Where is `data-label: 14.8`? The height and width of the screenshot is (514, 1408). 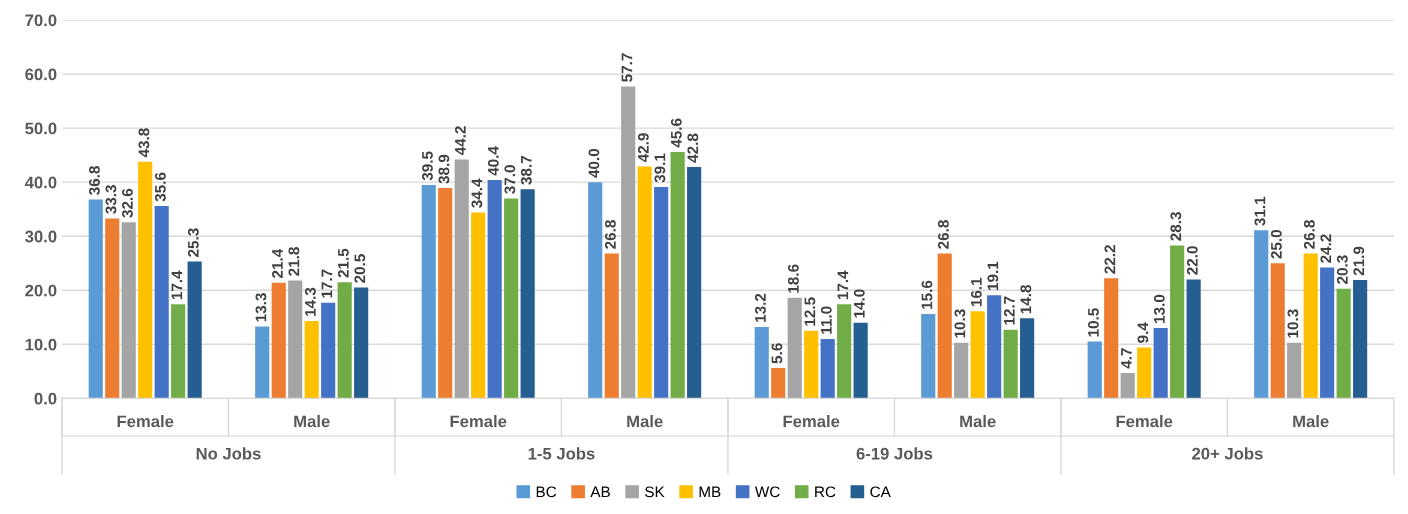
data-label: 14.8 is located at coordinates (1026, 299).